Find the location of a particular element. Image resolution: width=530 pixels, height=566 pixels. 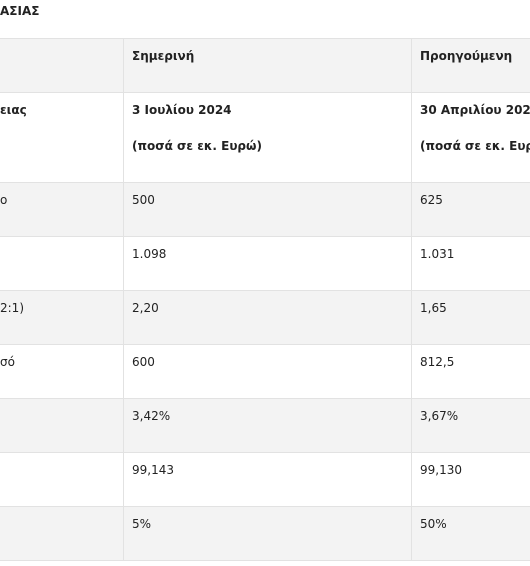

cell-text: (ποσά σε εκ. Ευρώ) is located at coordinates (197, 146).